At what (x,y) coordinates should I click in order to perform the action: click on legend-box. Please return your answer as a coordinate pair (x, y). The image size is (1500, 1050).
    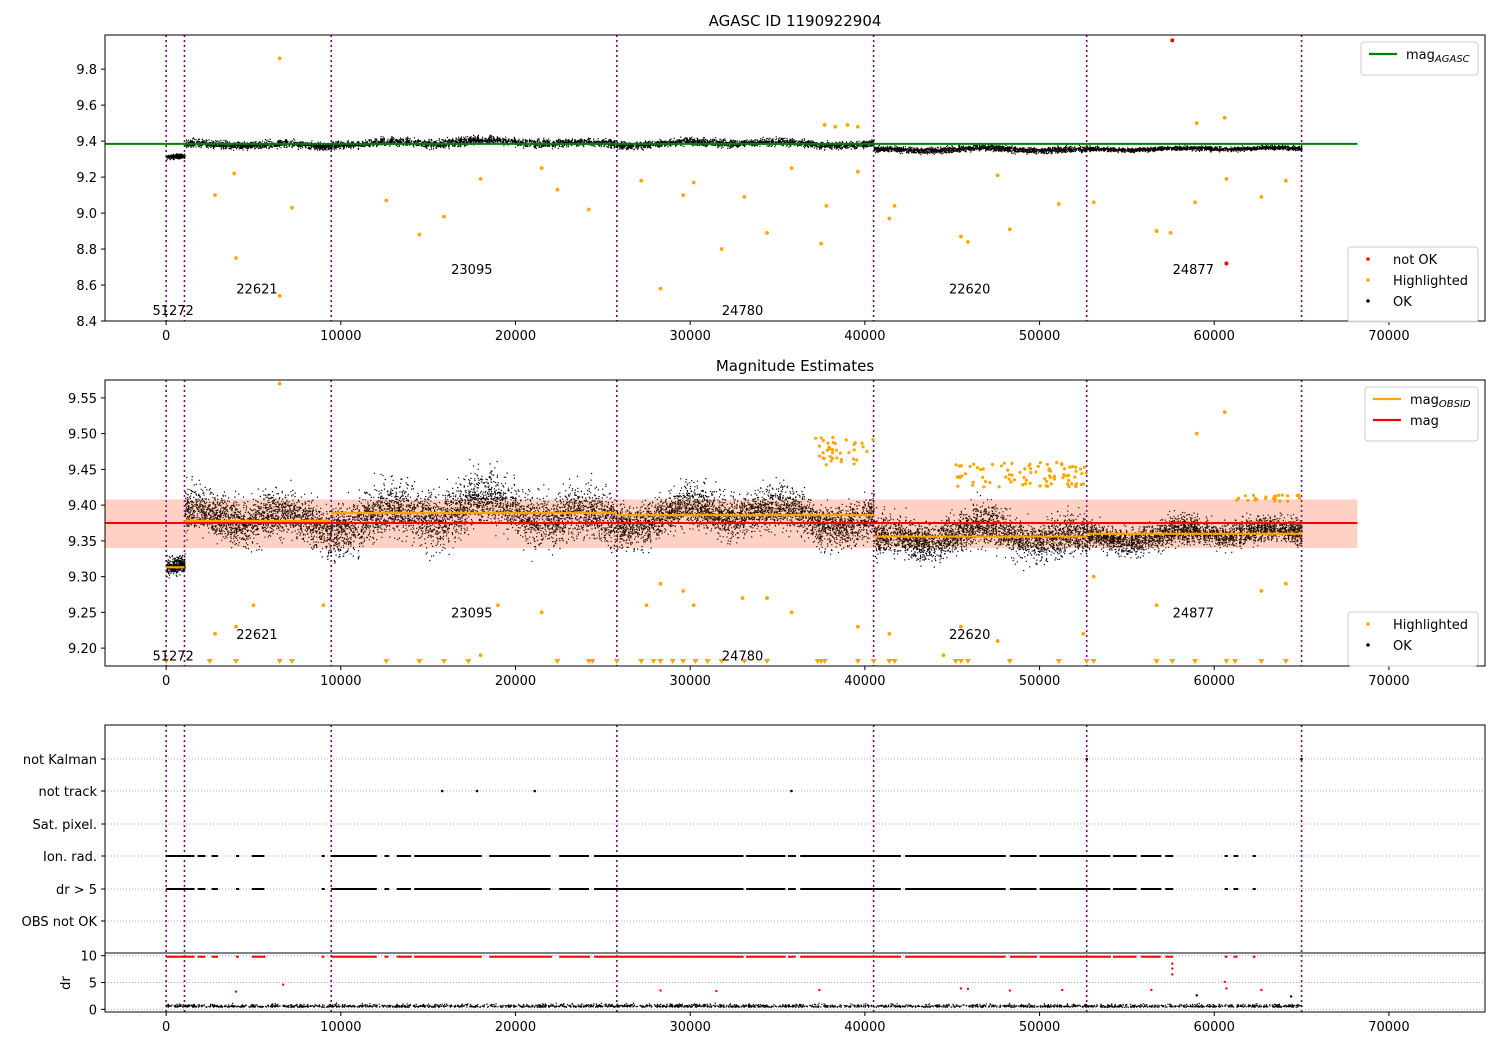
    Looking at the image, I should click on (1419, 58).